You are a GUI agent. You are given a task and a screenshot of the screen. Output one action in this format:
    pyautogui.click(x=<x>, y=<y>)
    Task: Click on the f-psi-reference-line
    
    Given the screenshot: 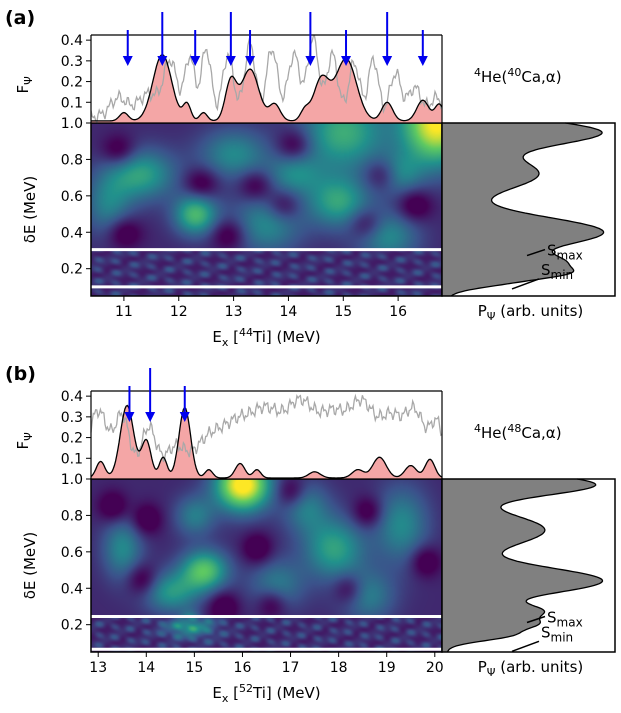 What is the action you would take?
    pyautogui.click(x=266, y=428)
    